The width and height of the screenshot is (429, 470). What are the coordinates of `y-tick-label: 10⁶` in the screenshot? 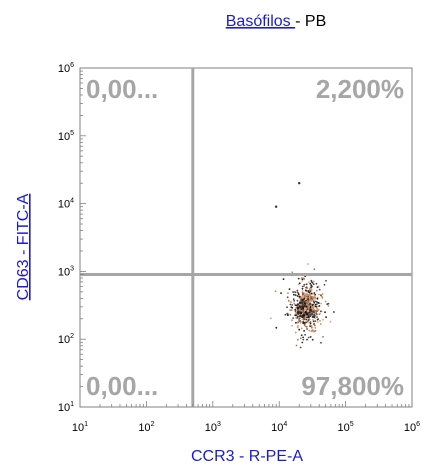 It's located at (66, 68).